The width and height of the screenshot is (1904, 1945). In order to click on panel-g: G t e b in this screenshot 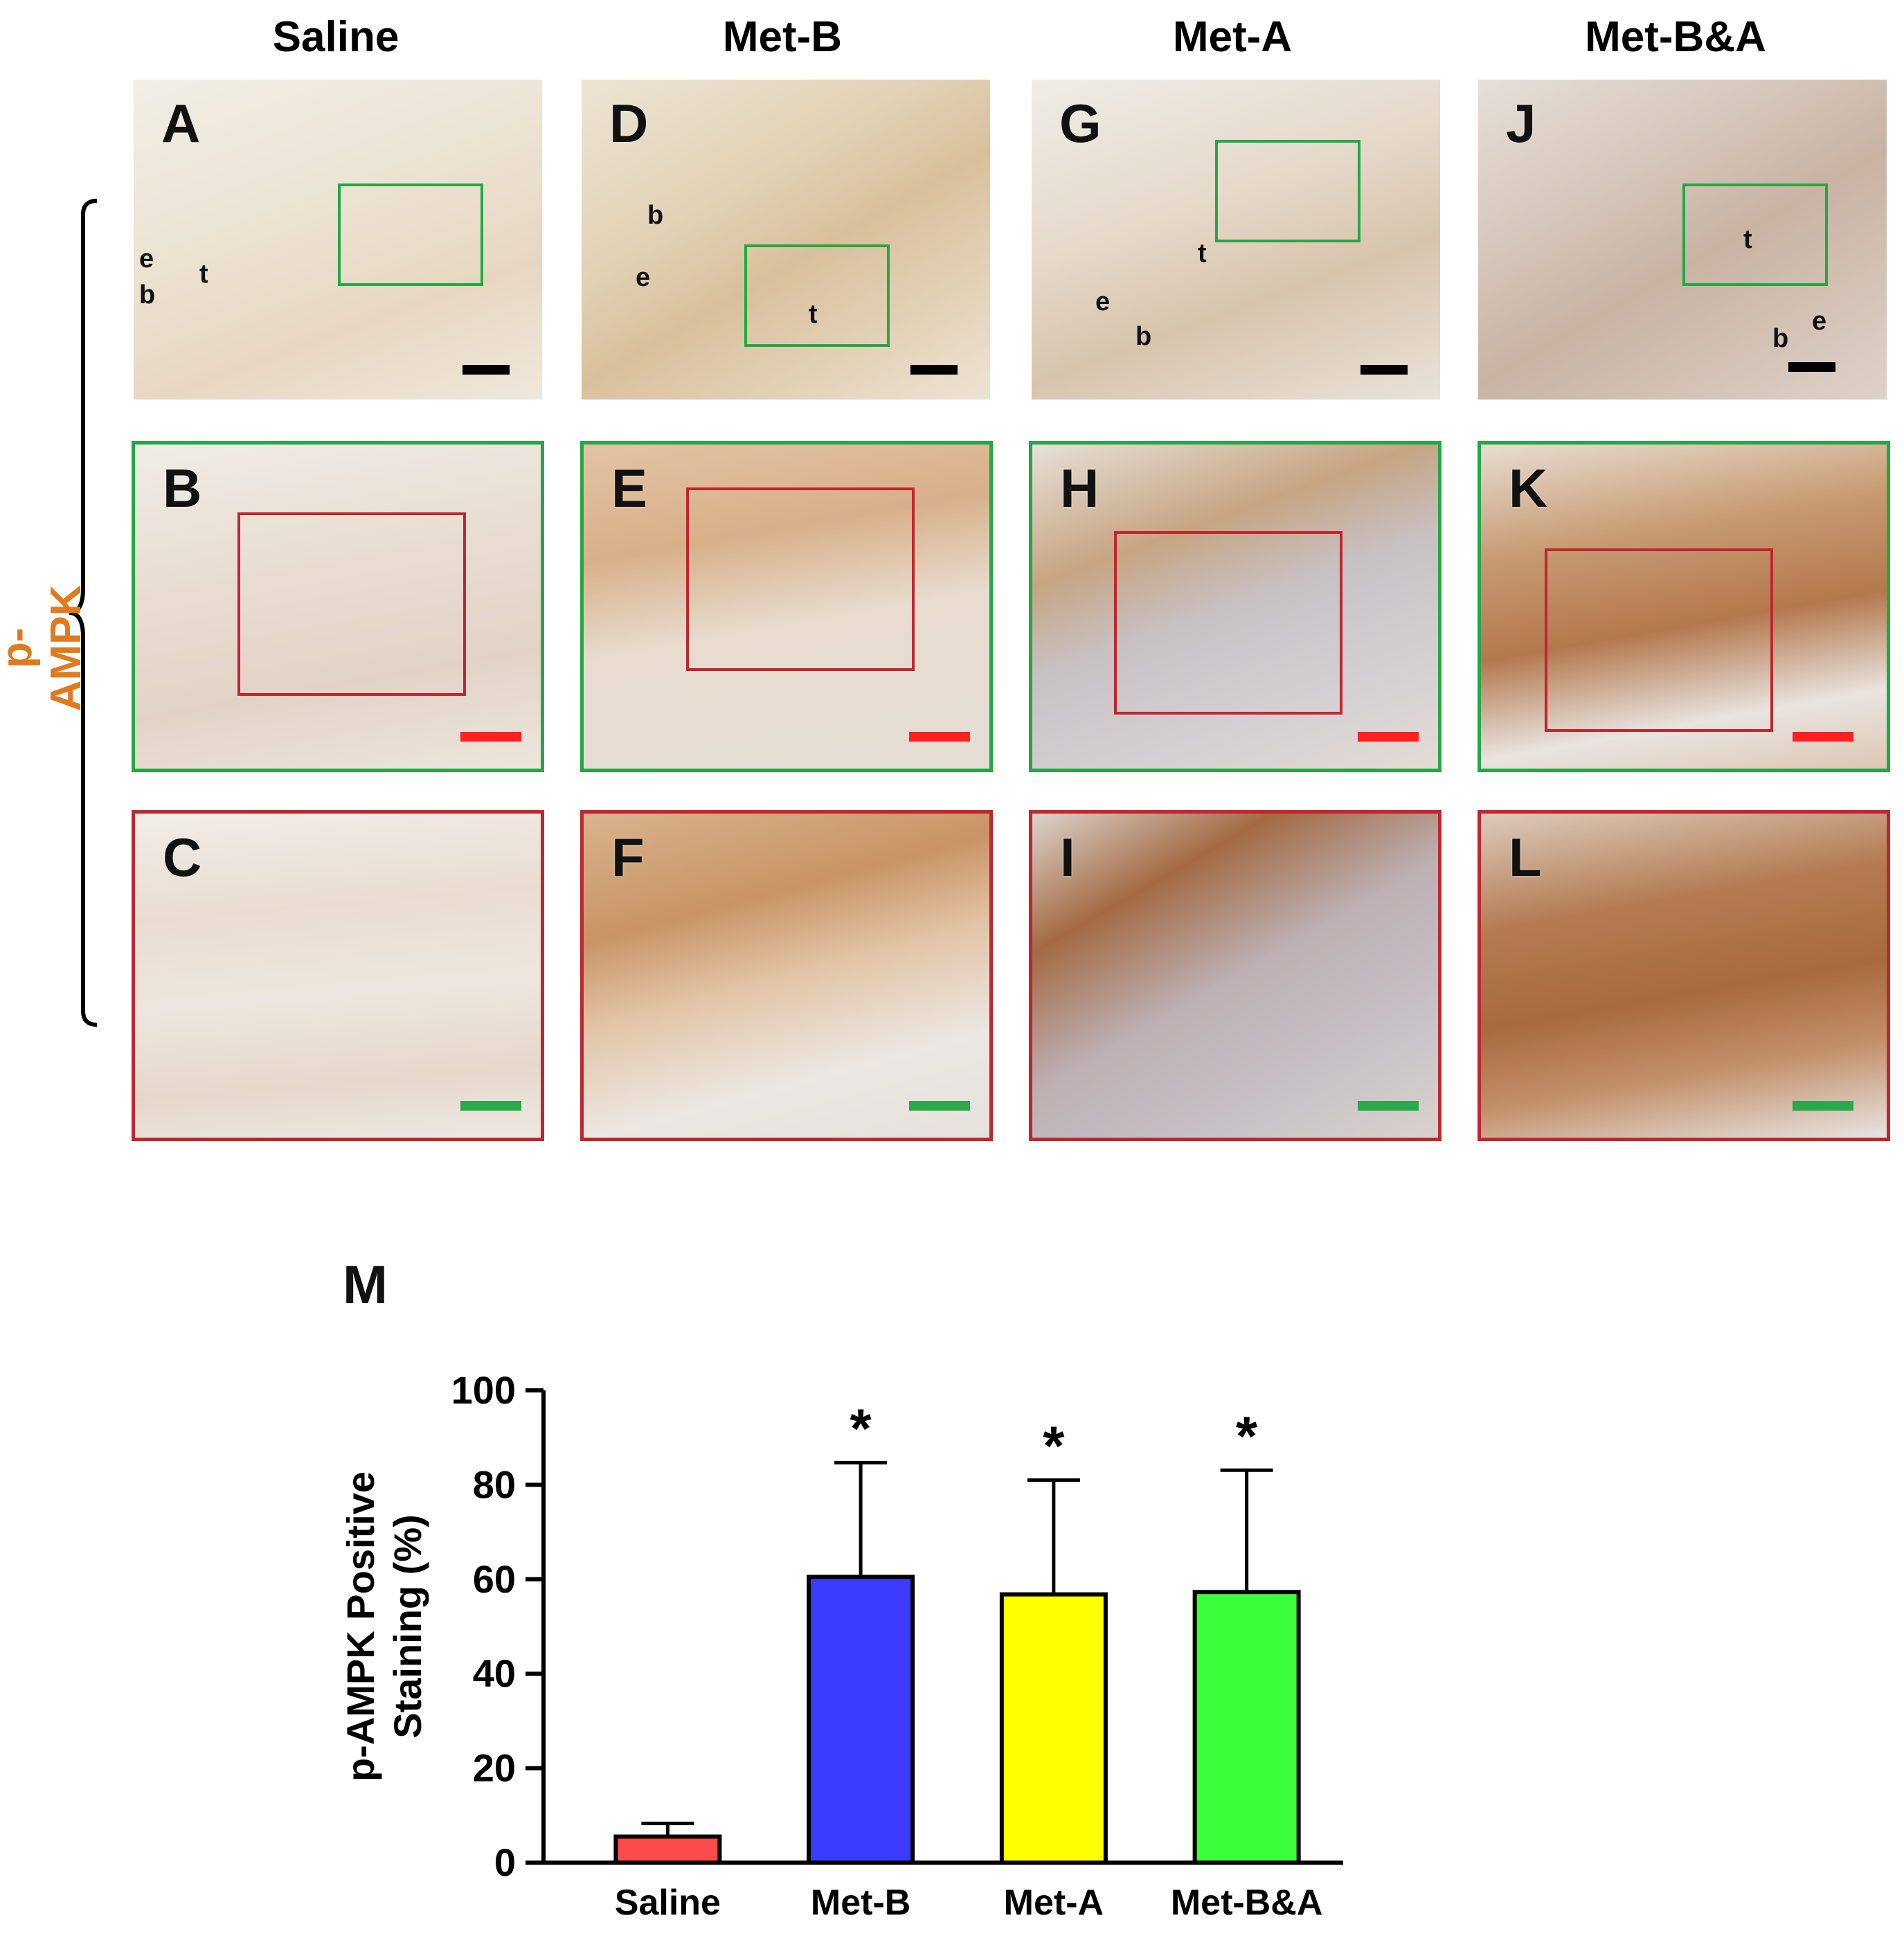, I will do `click(1236, 240)`.